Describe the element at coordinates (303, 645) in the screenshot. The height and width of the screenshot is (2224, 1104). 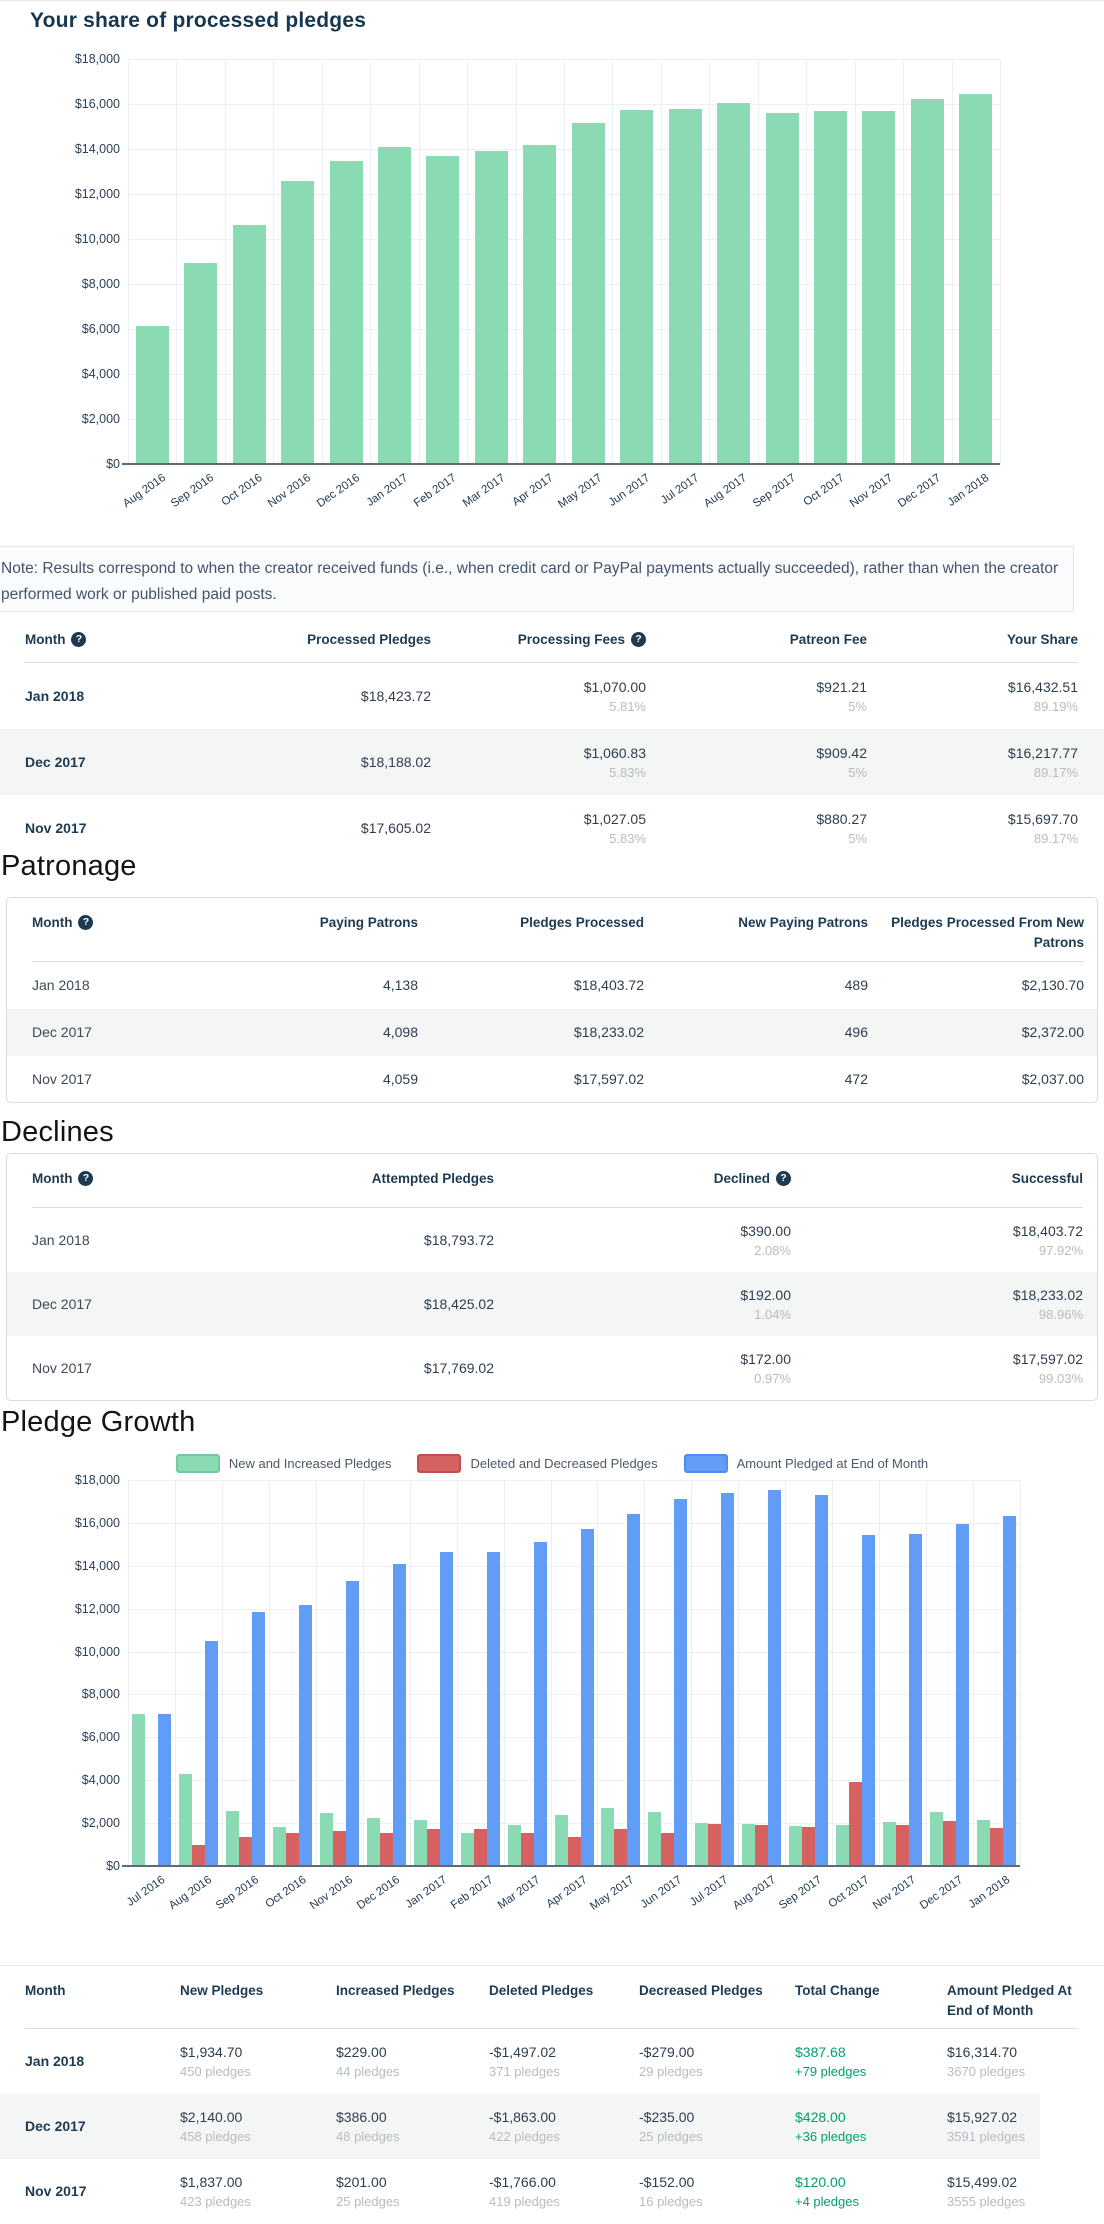
I see `column-header-processed-pledges: Processed Pledges` at that location.